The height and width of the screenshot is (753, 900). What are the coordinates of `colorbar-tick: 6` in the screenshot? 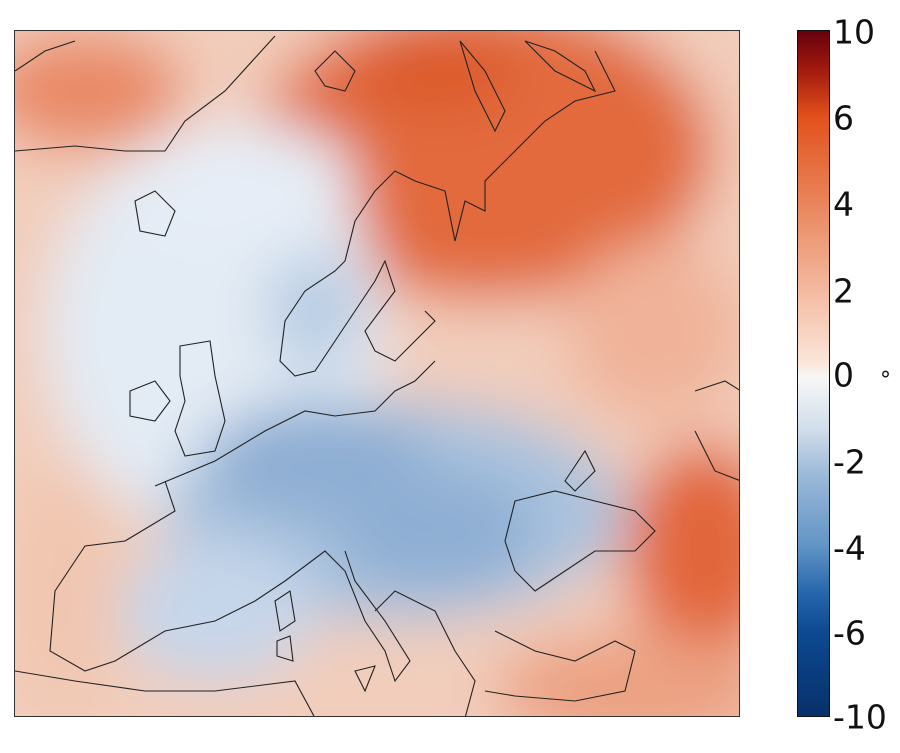 It's located at (843, 118).